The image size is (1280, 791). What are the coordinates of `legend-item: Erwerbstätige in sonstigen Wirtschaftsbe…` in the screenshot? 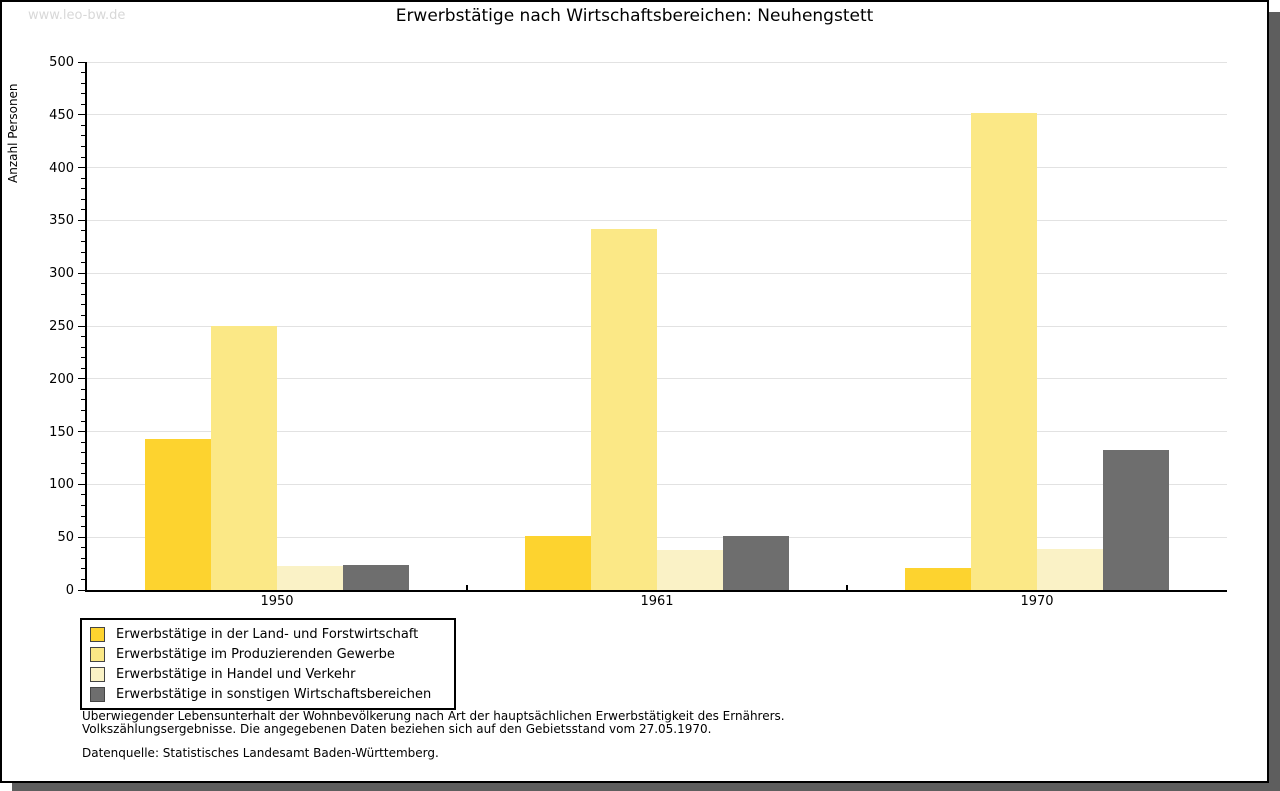 It's located at (272, 694).